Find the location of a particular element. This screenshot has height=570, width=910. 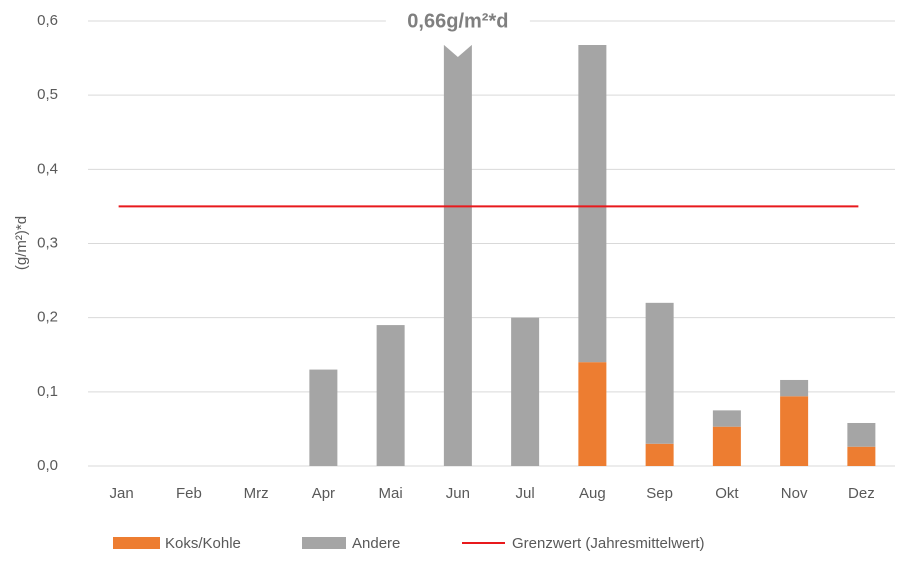

x-tick-label: Apr is located at coordinates (323, 493).